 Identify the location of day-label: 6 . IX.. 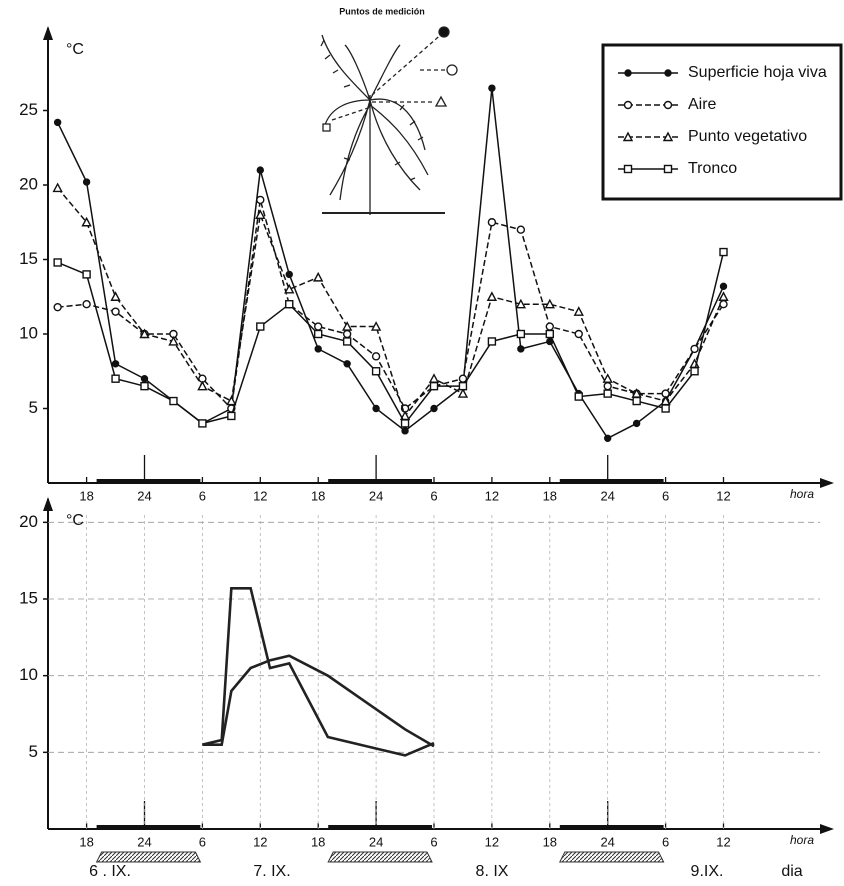
(110, 871).